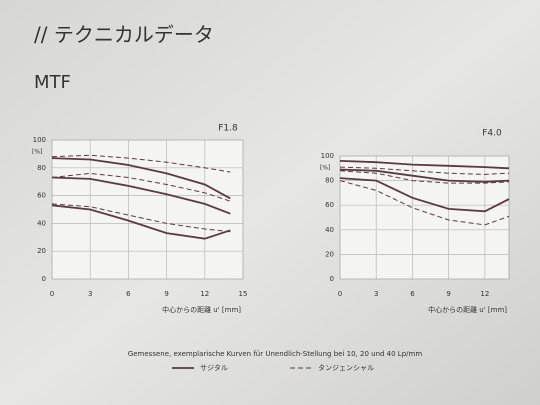 This screenshot has height=405, width=540. What do you see at coordinates (228, 129) in the screenshot?
I see `chart-title: F1.8` at bounding box center [228, 129].